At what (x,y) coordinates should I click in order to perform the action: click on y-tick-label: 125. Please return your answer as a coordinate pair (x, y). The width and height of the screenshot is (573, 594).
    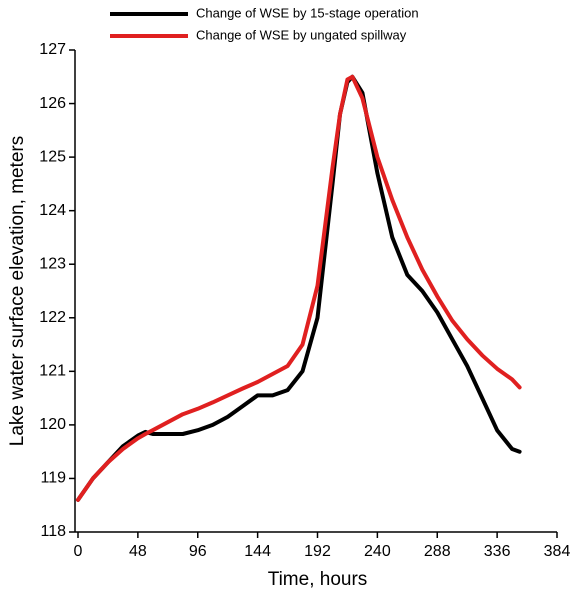
    Looking at the image, I should click on (52, 156).